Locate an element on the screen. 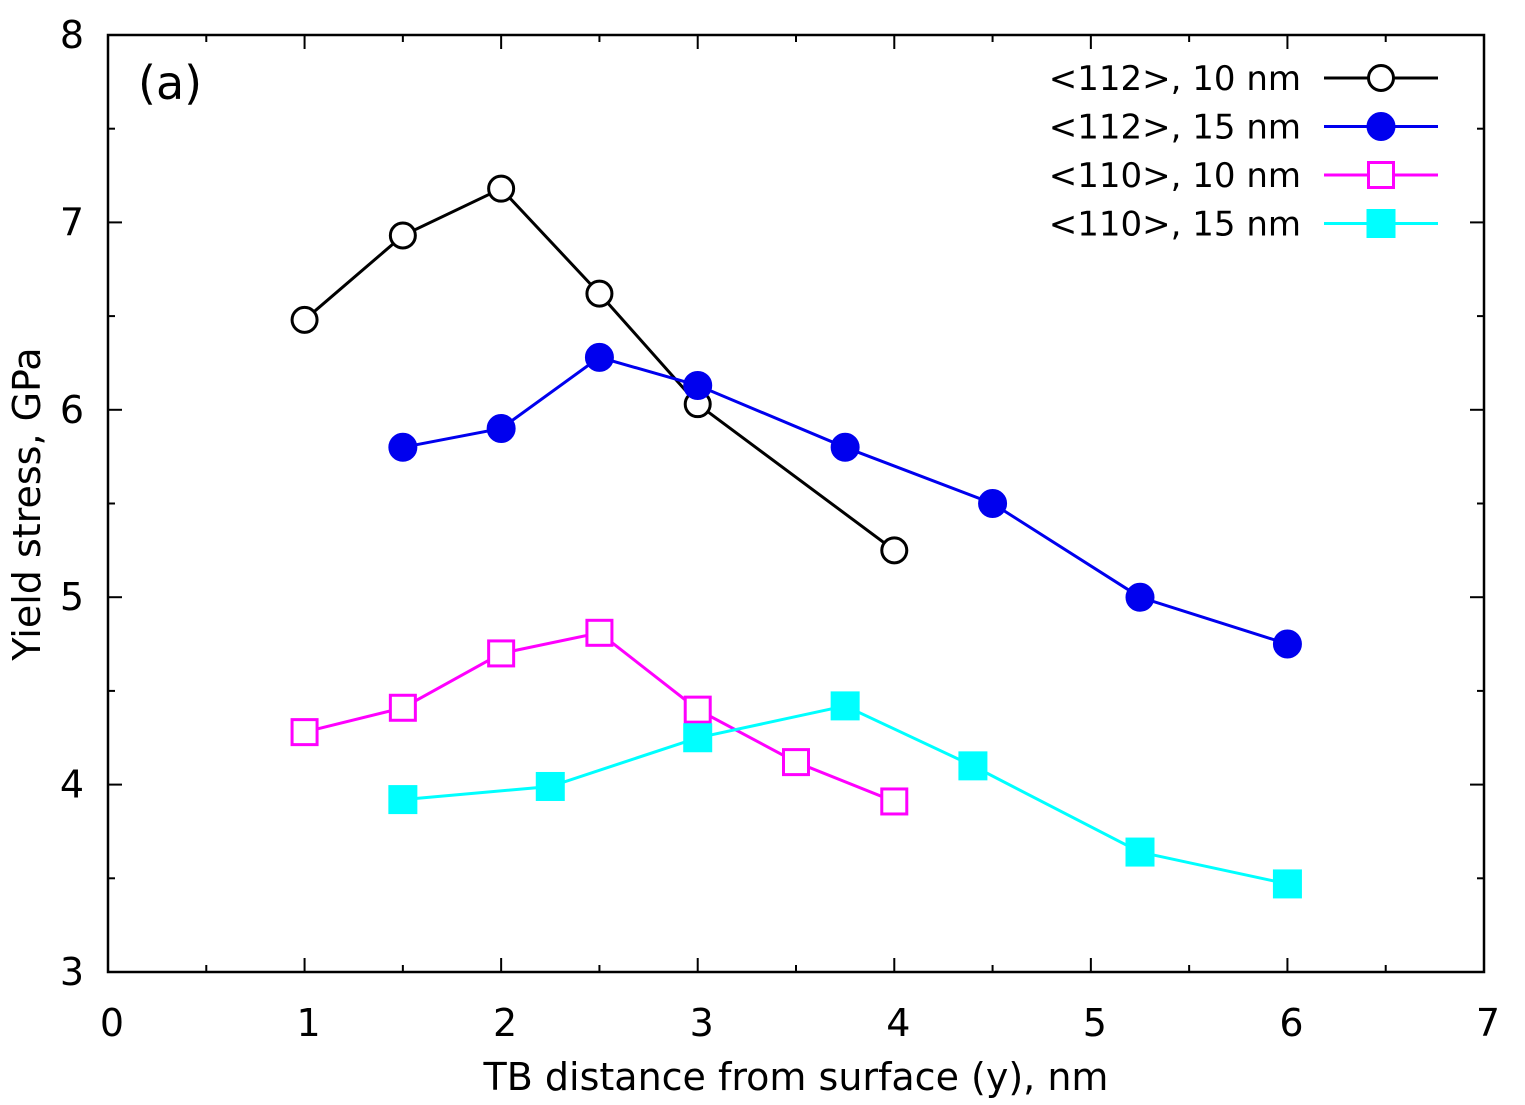  y-tick-label: 6 is located at coordinates (72, 410).